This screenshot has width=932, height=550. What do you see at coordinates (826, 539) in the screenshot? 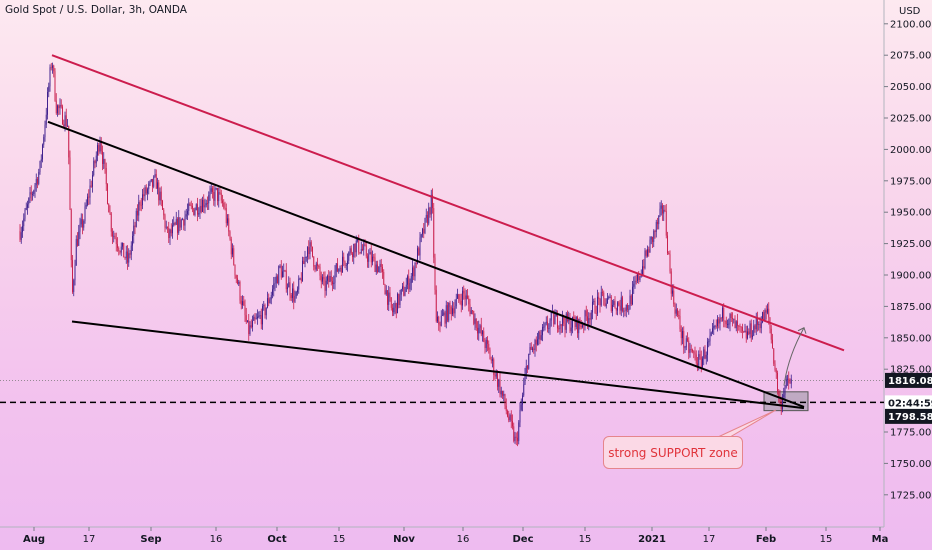
I see `x-tick-label: 15` at bounding box center [826, 539].